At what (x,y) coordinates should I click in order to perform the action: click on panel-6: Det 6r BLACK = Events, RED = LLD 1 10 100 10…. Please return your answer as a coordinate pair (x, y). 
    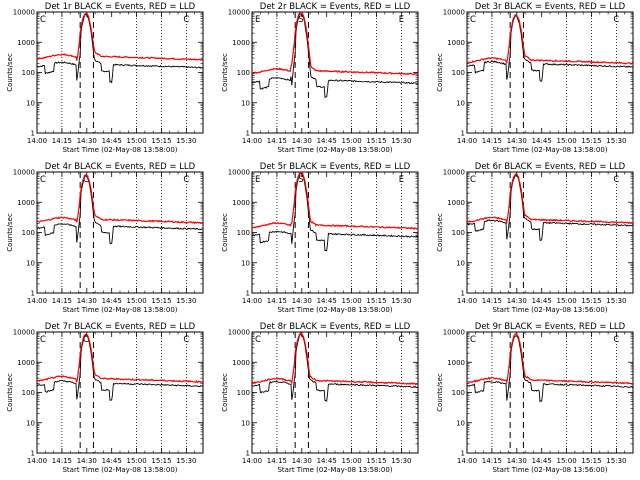
    Looking at the image, I should click on (535, 238).